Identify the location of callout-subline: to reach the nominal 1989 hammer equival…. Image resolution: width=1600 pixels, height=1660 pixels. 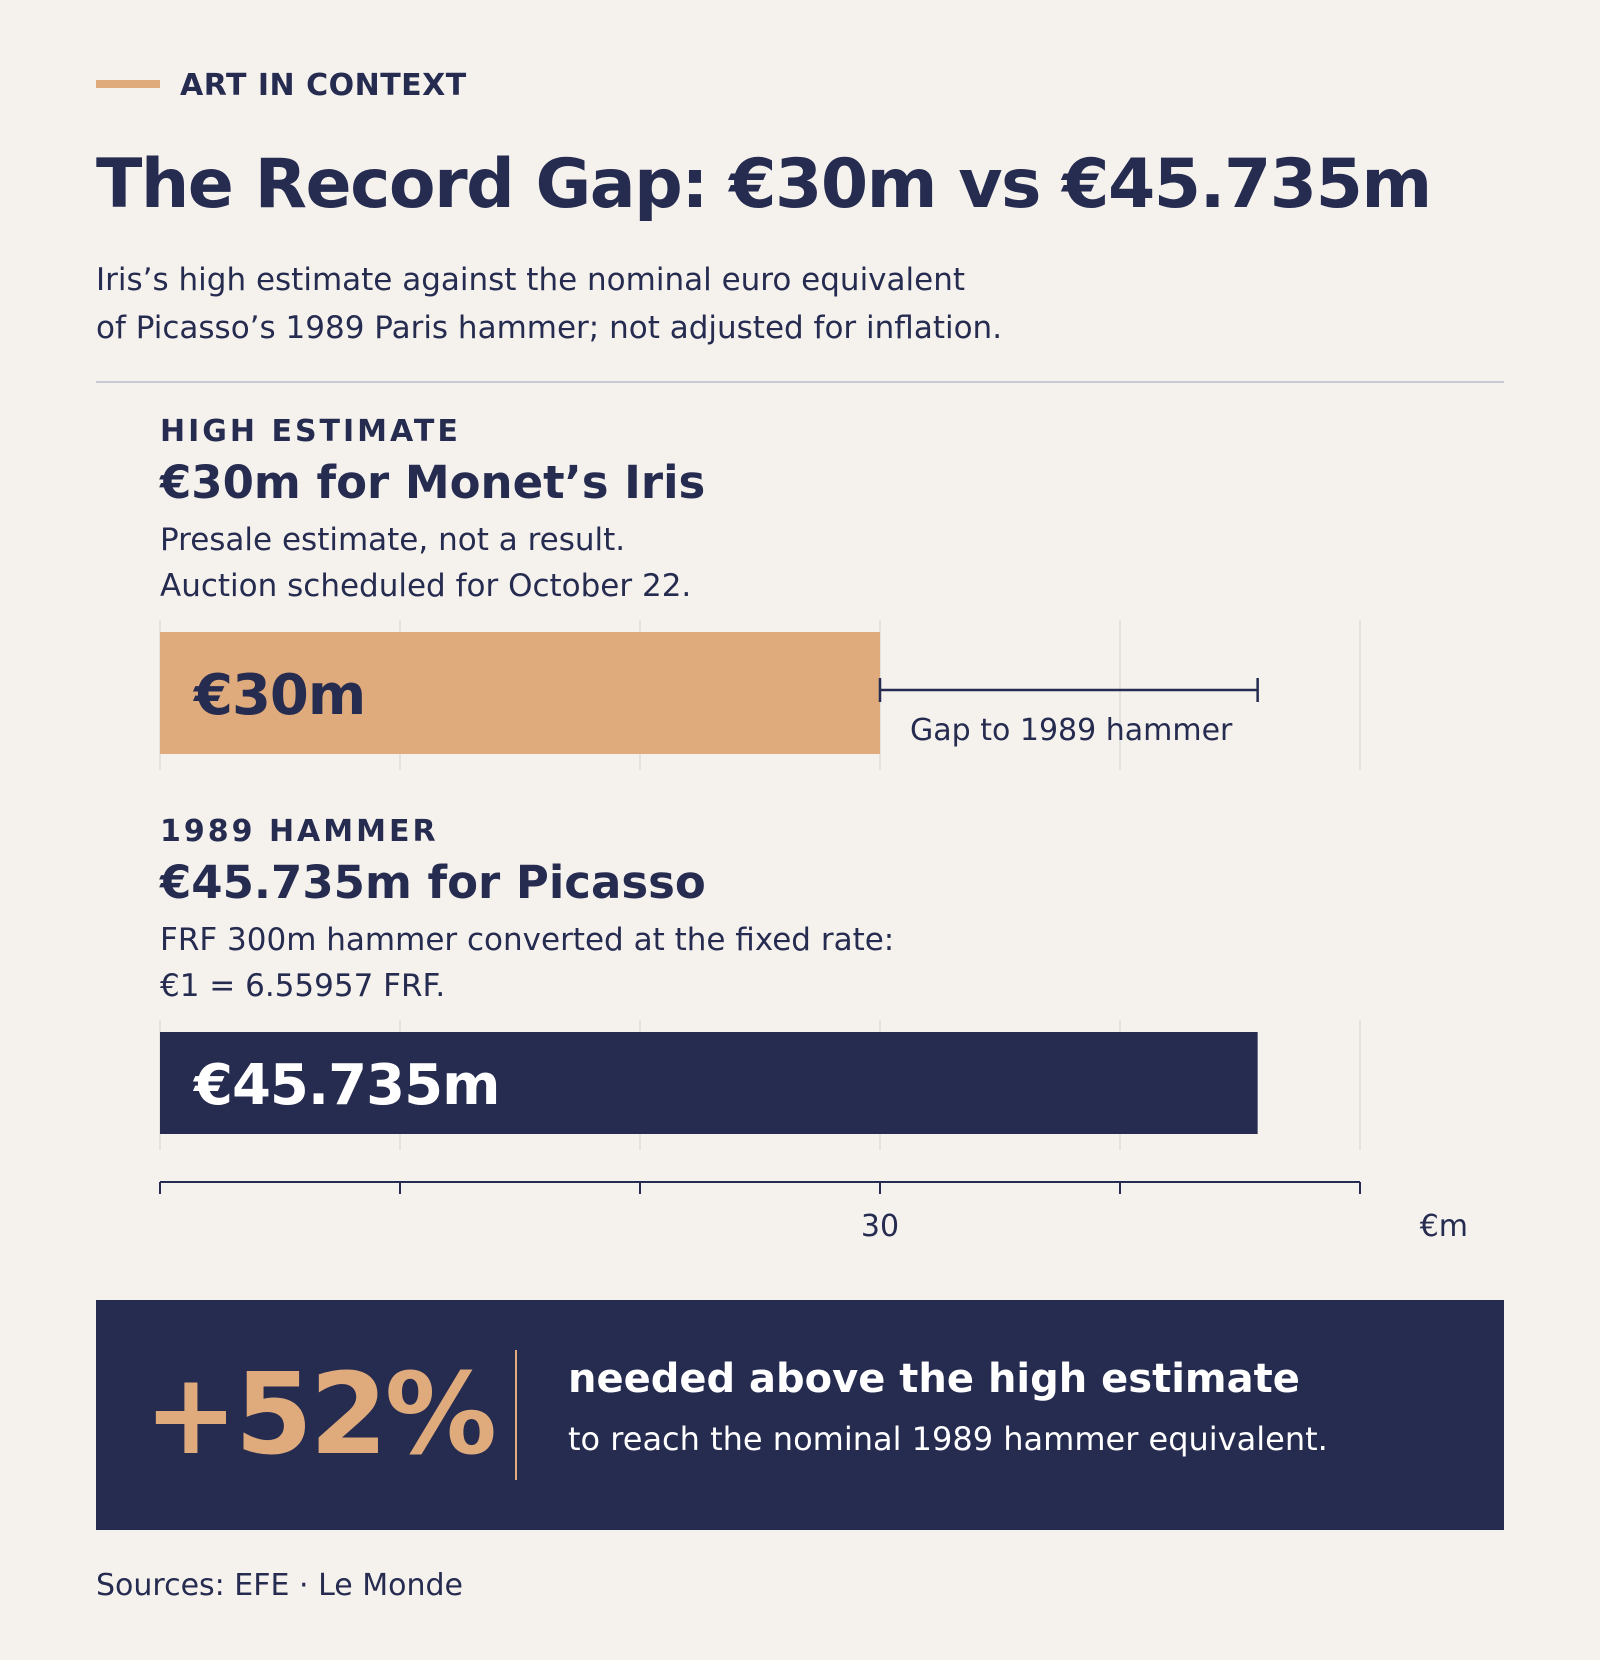
(948, 1439).